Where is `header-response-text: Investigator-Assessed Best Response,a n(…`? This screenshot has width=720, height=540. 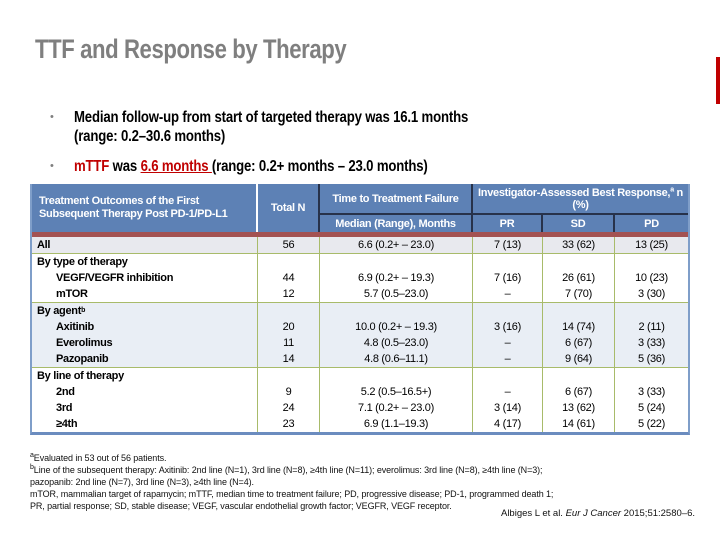 header-response-text: Investigator-Assessed Best Response,a n(… is located at coordinates (580, 198).